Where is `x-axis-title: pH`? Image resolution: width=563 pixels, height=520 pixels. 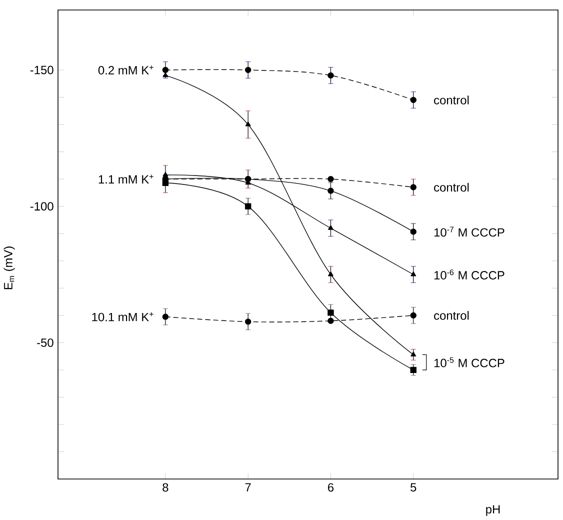 x-axis-title: pH is located at coordinates (493, 510).